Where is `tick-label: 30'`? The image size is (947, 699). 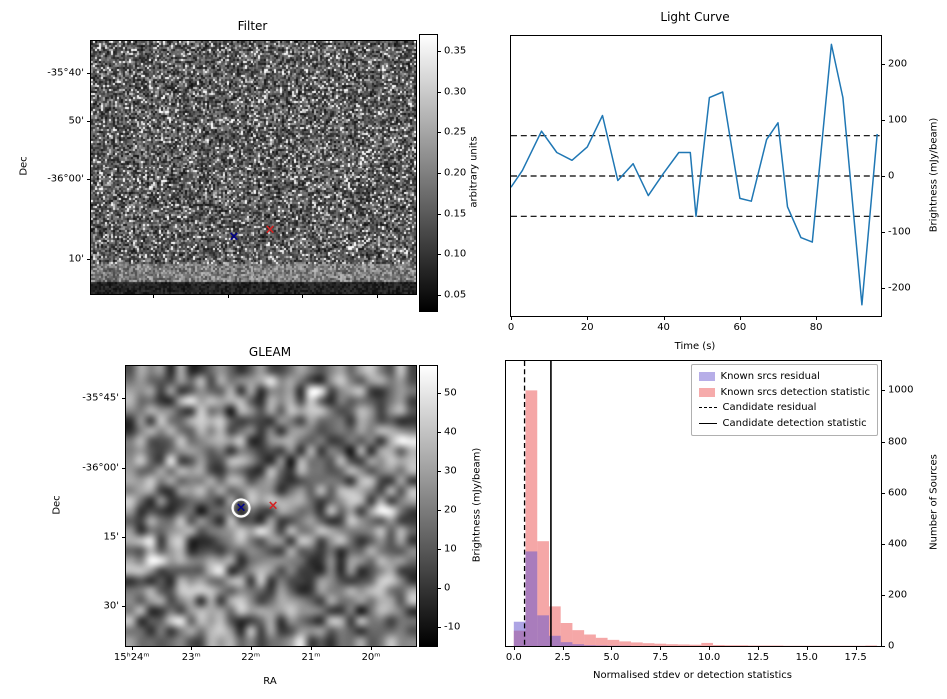
tick-label: 30' is located at coordinates (111, 606).